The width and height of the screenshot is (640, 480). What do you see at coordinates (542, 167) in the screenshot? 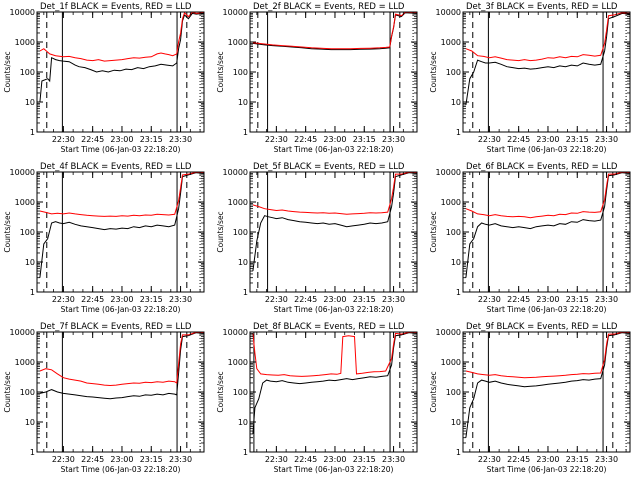
I see `panel-title: Det_6f BLACK = Events, RED = LLD` at bounding box center [542, 167].